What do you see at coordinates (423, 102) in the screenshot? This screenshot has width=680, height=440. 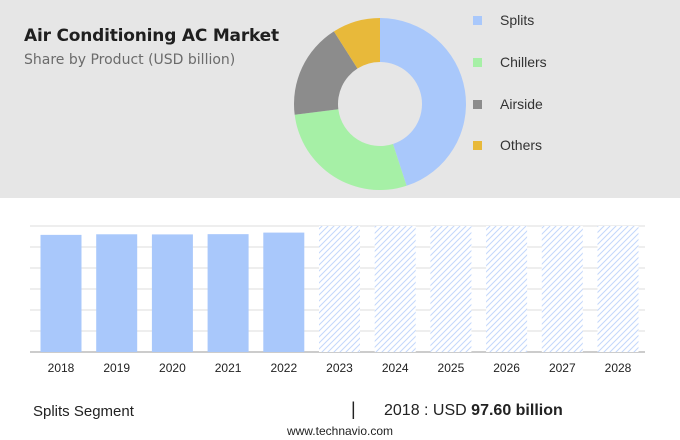 I see `donut-slice-splits` at bounding box center [423, 102].